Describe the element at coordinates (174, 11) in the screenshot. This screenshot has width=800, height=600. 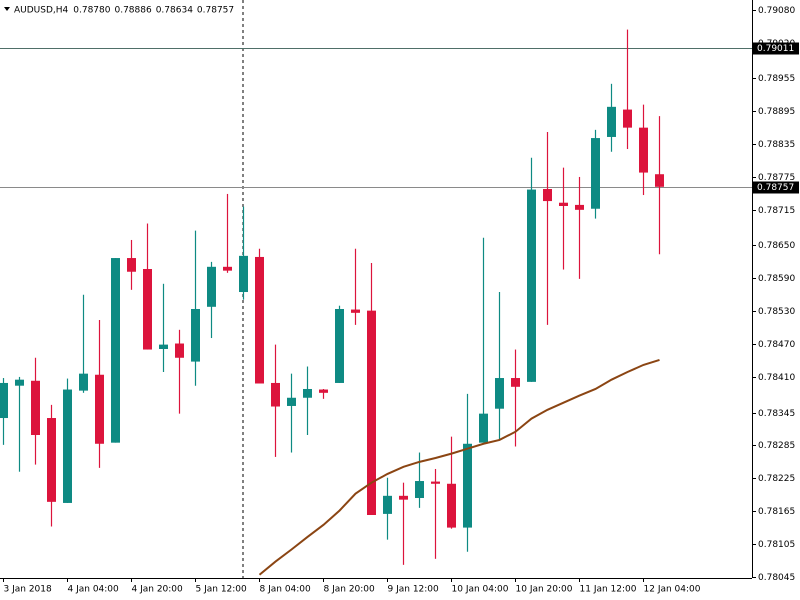
I see `header-value: 0.78634` at that location.